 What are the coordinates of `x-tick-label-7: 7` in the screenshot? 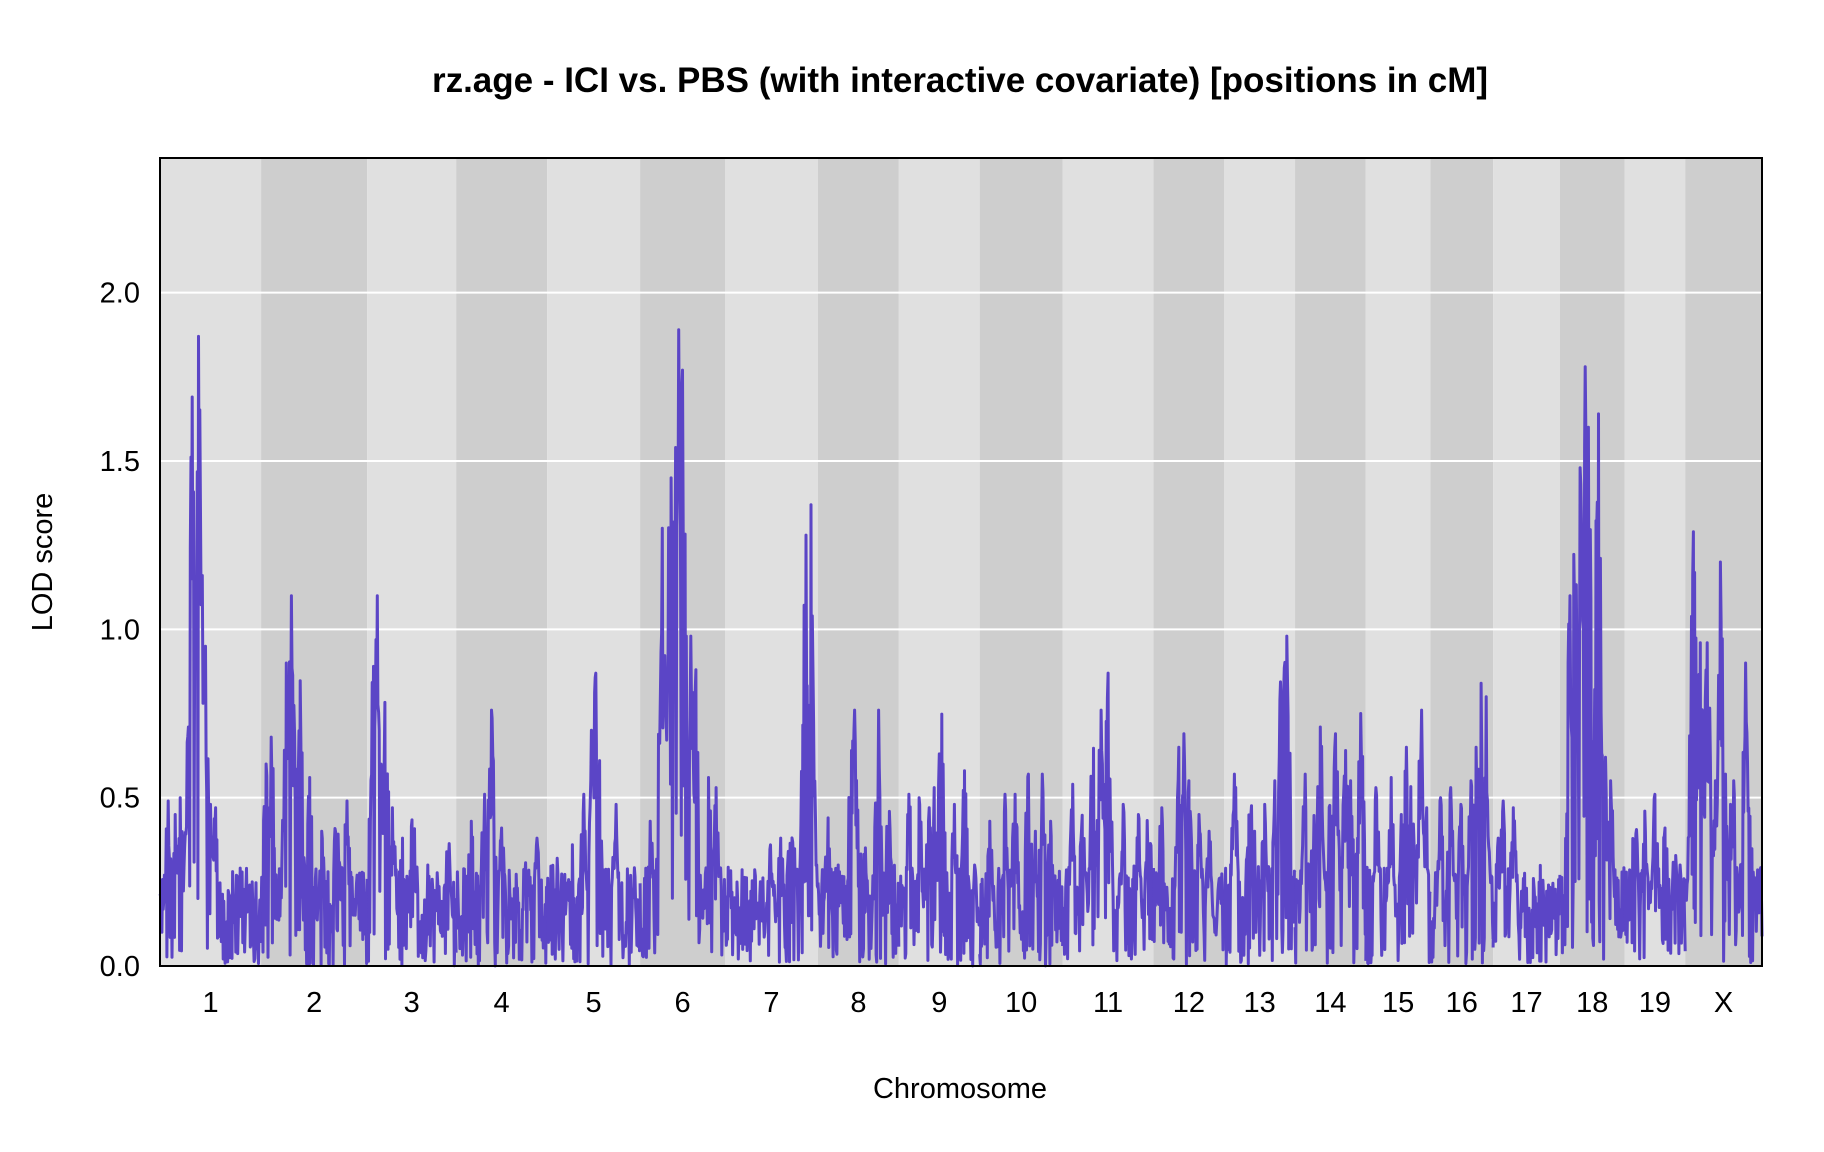 It's located at (771, 1003).